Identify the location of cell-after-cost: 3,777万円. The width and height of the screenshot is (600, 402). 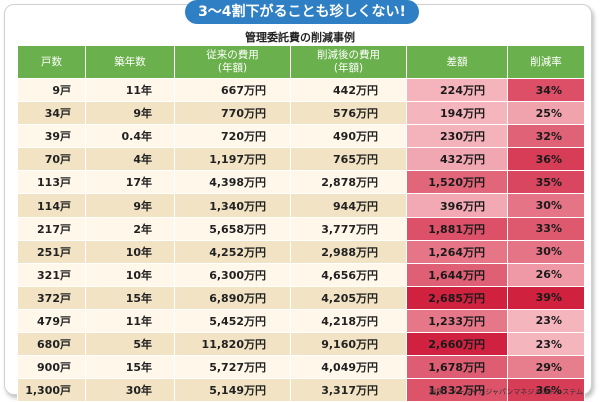
(348, 228).